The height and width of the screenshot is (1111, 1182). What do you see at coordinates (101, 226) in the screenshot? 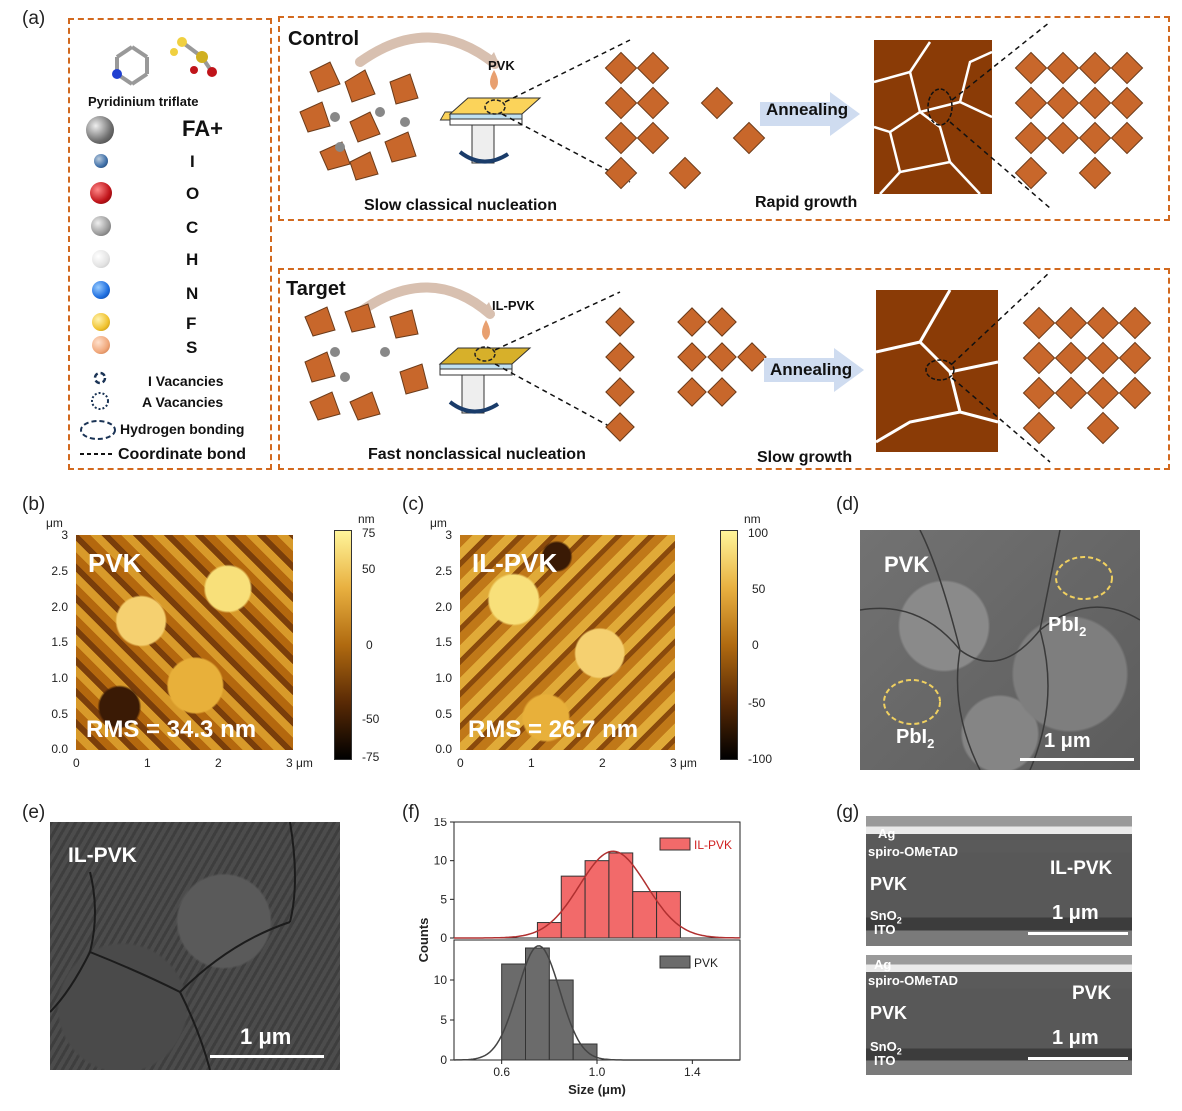
I see `c-sphere-icon` at bounding box center [101, 226].